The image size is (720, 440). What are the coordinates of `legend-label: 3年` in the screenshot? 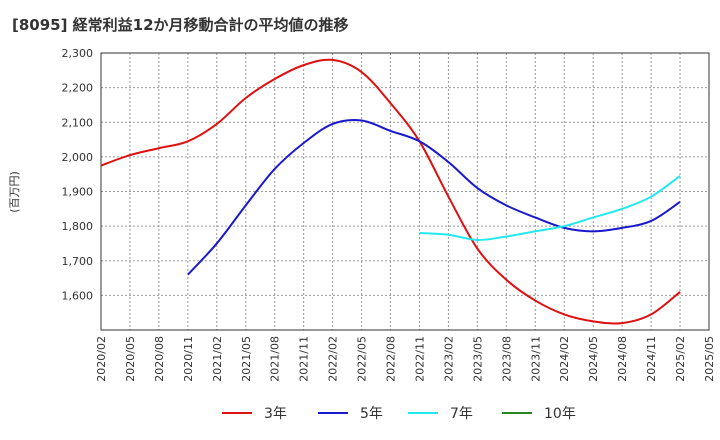 It's located at (275, 414).